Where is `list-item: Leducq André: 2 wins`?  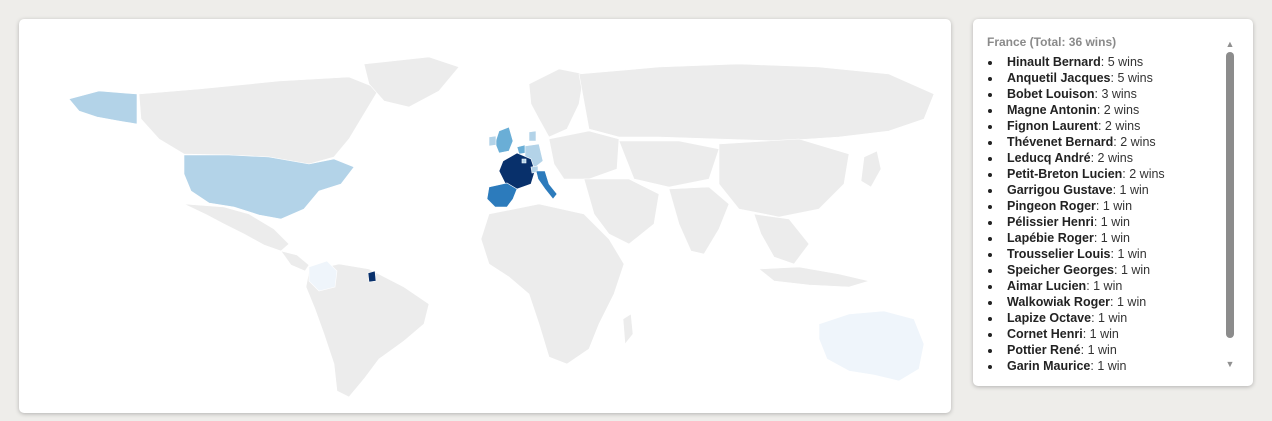 list-item: Leducq André: 2 wins is located at coordinates (1102, 158).